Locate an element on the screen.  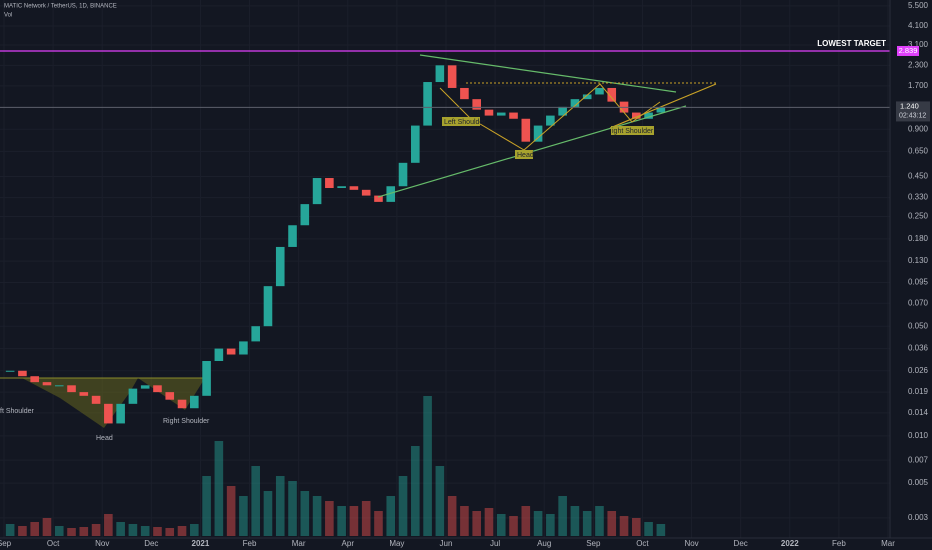
x-tick-label: May is located at coordinates (396, 543).